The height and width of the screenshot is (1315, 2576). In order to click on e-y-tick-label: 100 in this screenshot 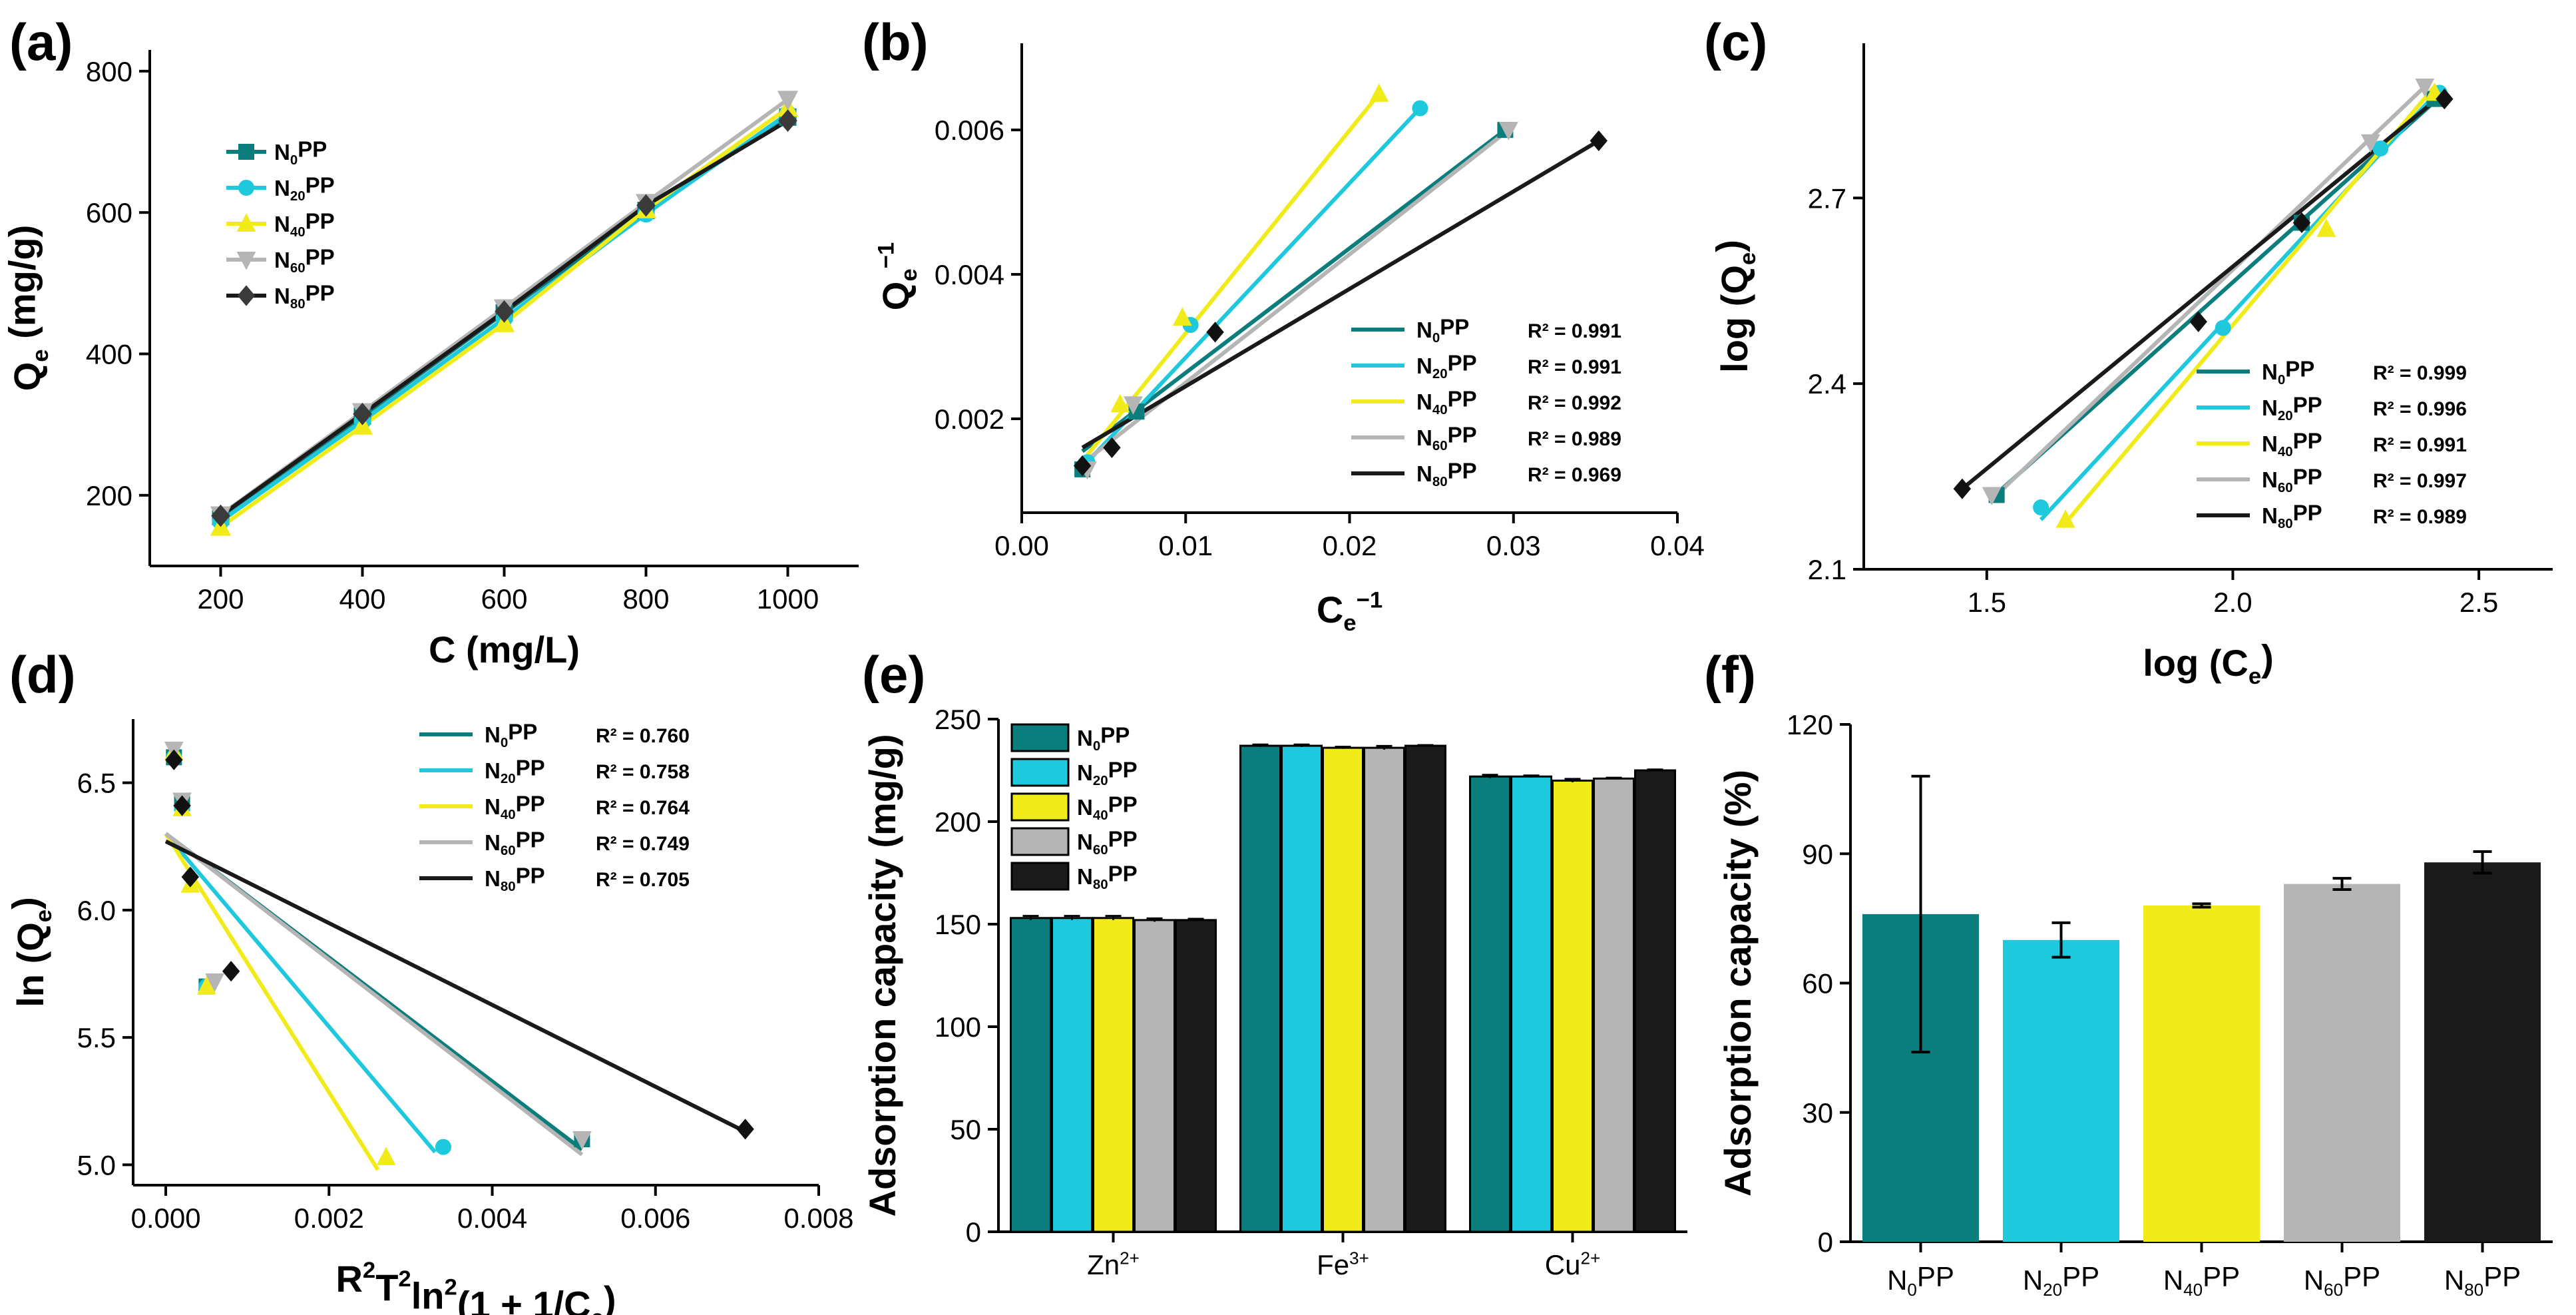, I will do `click(958, 1027)`.